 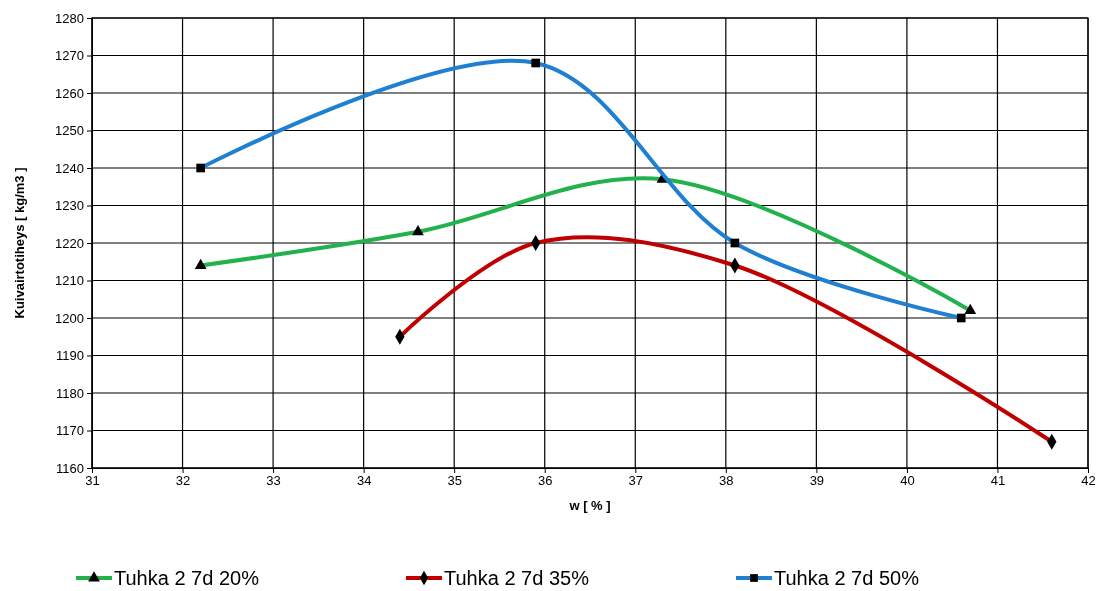 What do you see at coordinates (907, 481) in the screenshot?
I see `x-tick-label: 40` at bounding box center [907, 481].